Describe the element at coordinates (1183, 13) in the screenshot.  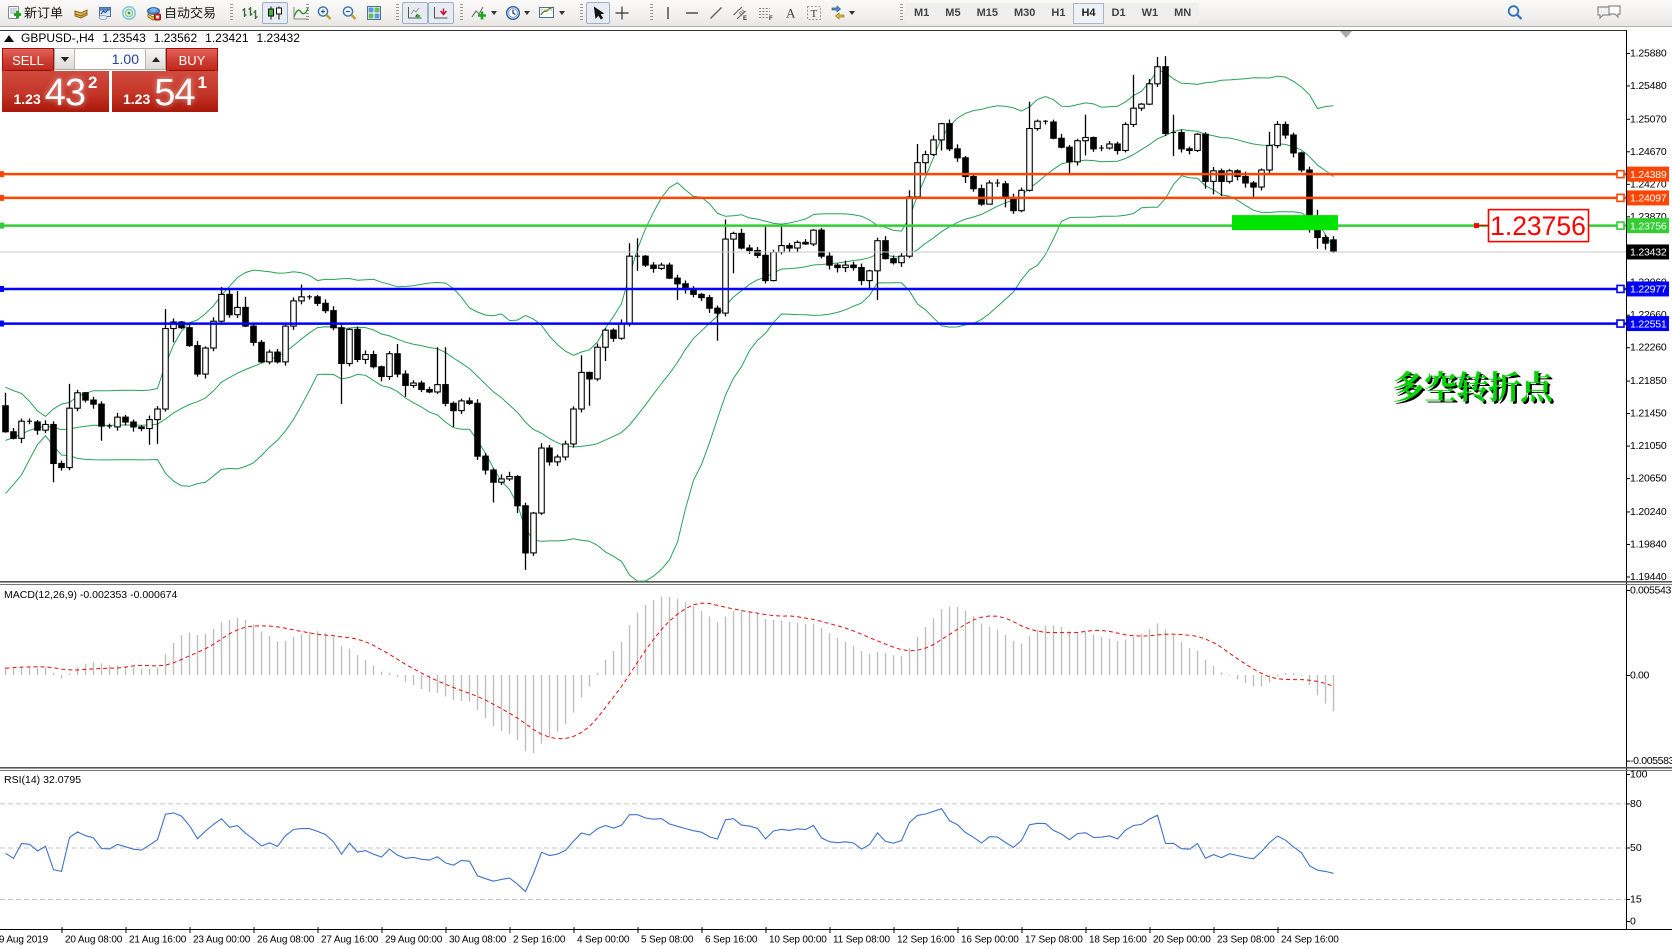
I see `timeframe-mn-button: MN` at that location.